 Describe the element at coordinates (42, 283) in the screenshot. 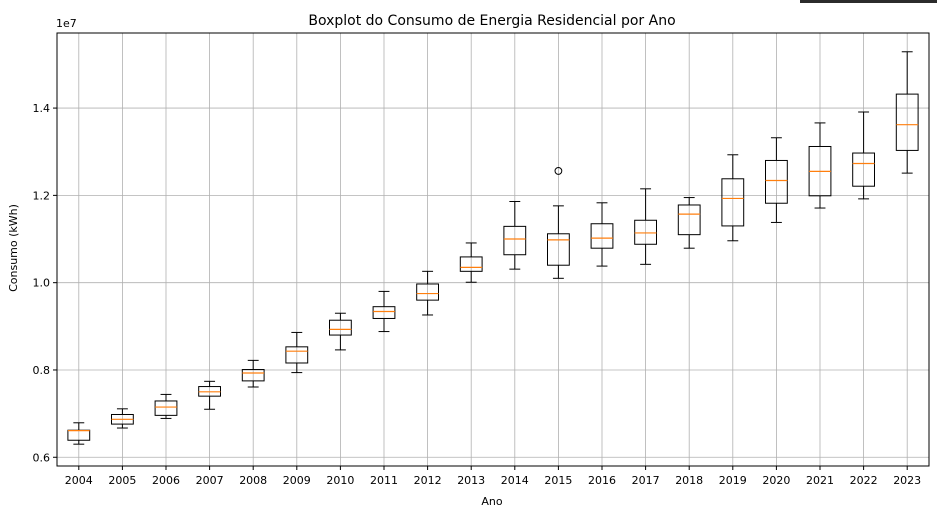

I see `y-tick-label: 1.0` at that location.